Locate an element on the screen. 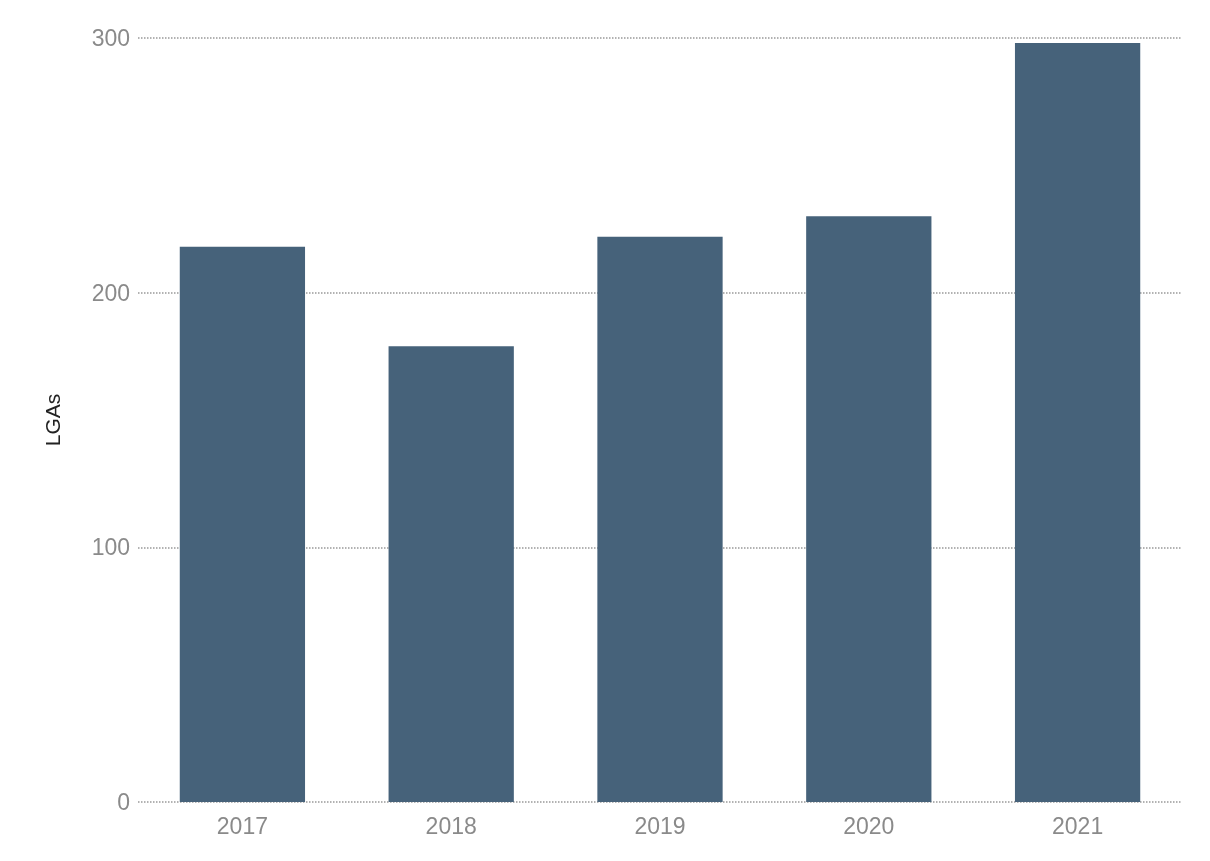 This screenshot has height=861, width=1210. x-tick-label: 2019 is located at coordinates (660, 825).